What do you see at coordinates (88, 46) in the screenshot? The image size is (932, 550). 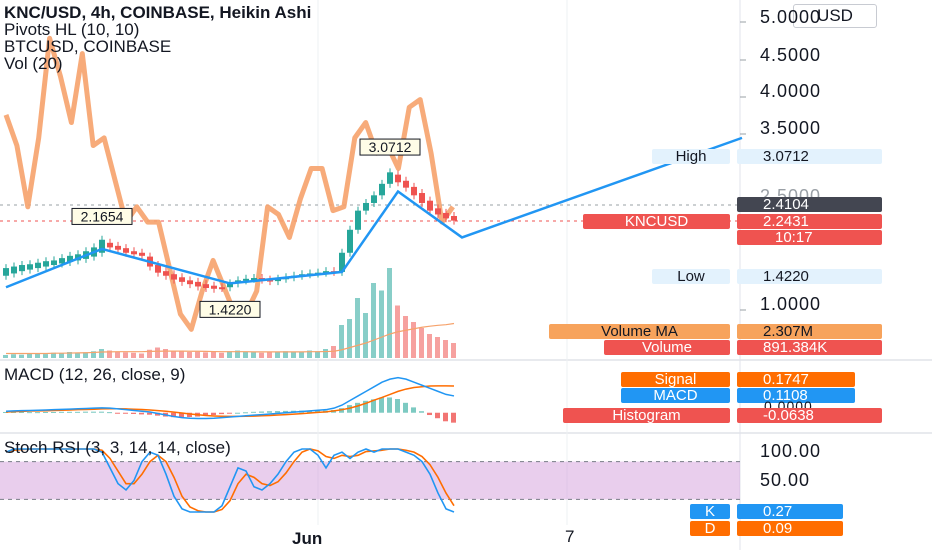 I see `indicator-btc: BTCUSD, COINBASE` at bounding box center [88, 46].